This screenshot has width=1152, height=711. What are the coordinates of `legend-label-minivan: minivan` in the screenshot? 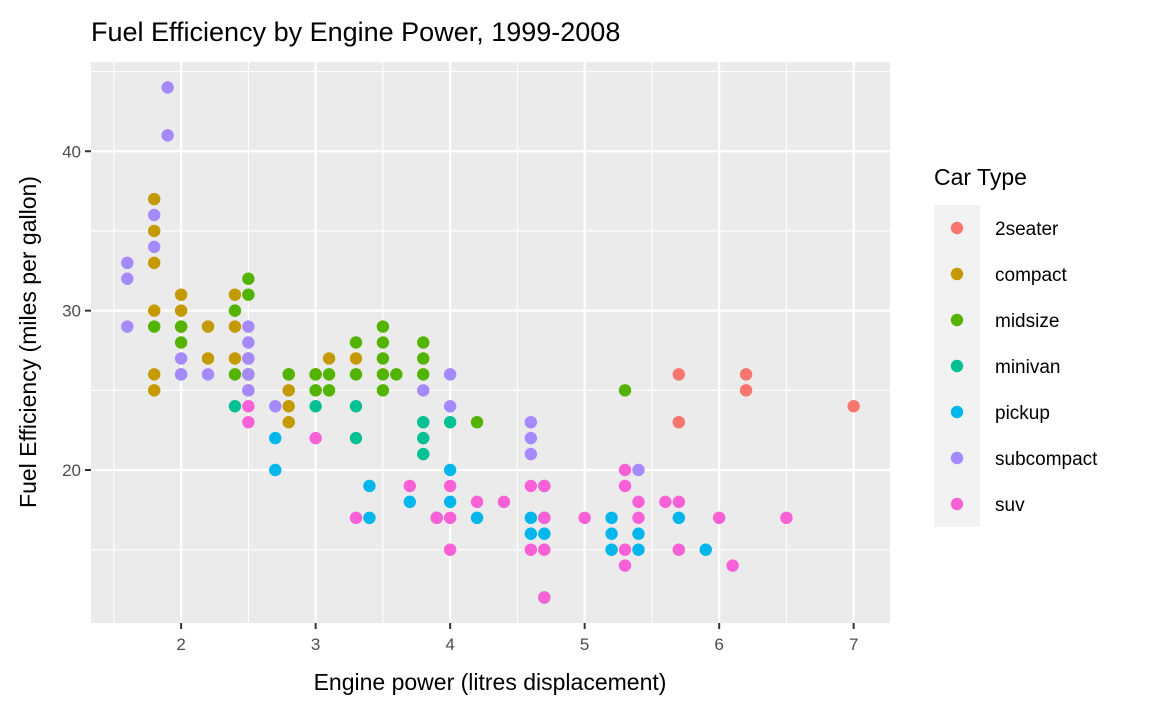 It's located at (1027, 367).